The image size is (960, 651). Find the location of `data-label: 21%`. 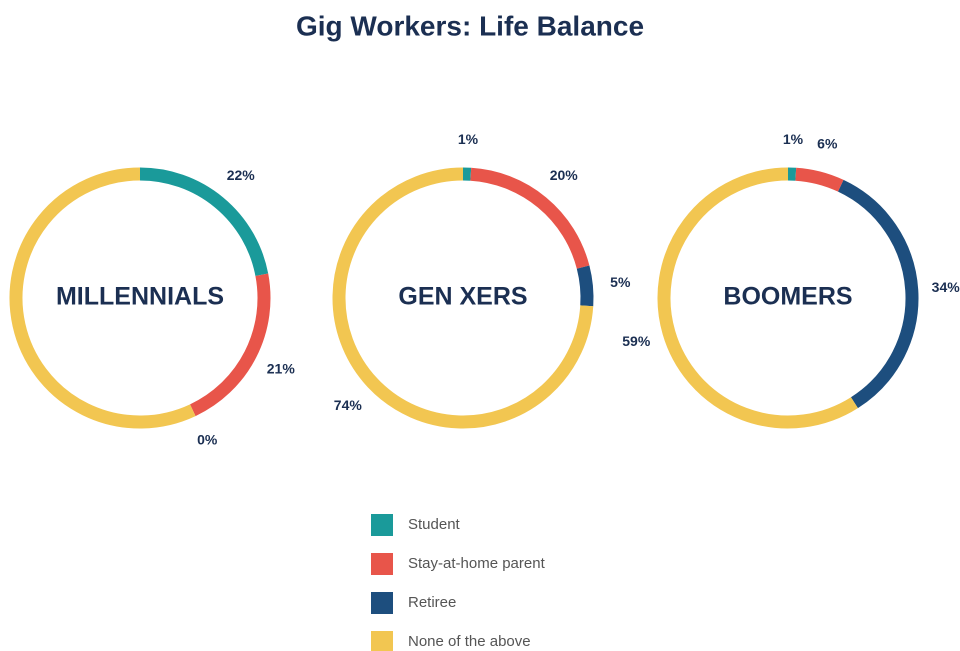

data-label: 21% is located at coordinates (281, 368).